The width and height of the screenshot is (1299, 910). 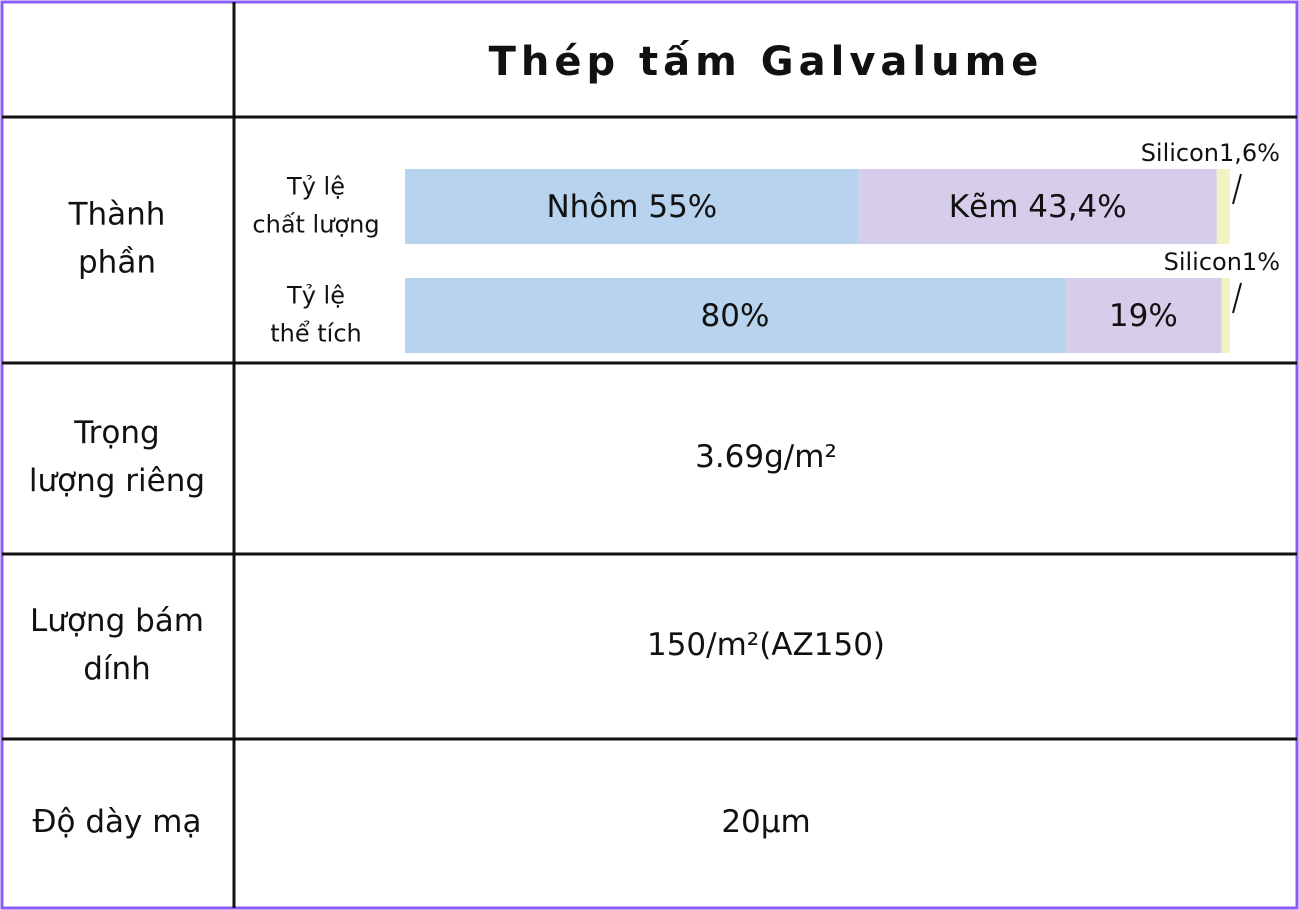 I want to click on row-label: Thành, so click(x=117, y=215).